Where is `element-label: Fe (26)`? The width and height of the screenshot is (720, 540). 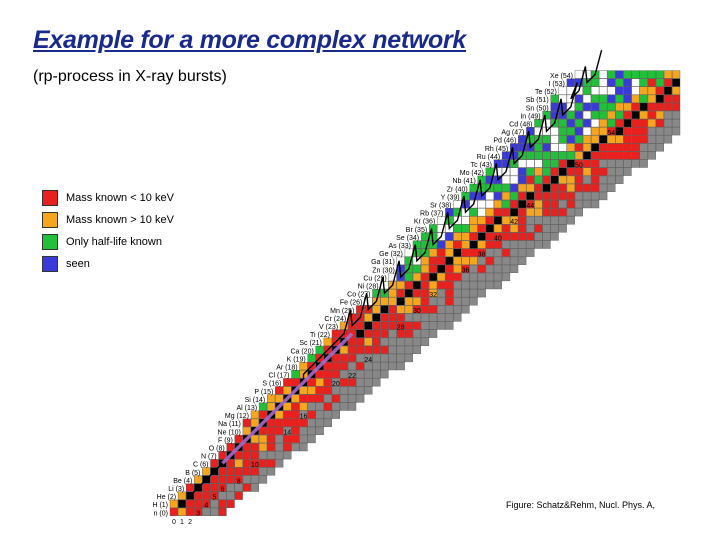 element-label: Fe (26) is located at coordinates (351, 303).